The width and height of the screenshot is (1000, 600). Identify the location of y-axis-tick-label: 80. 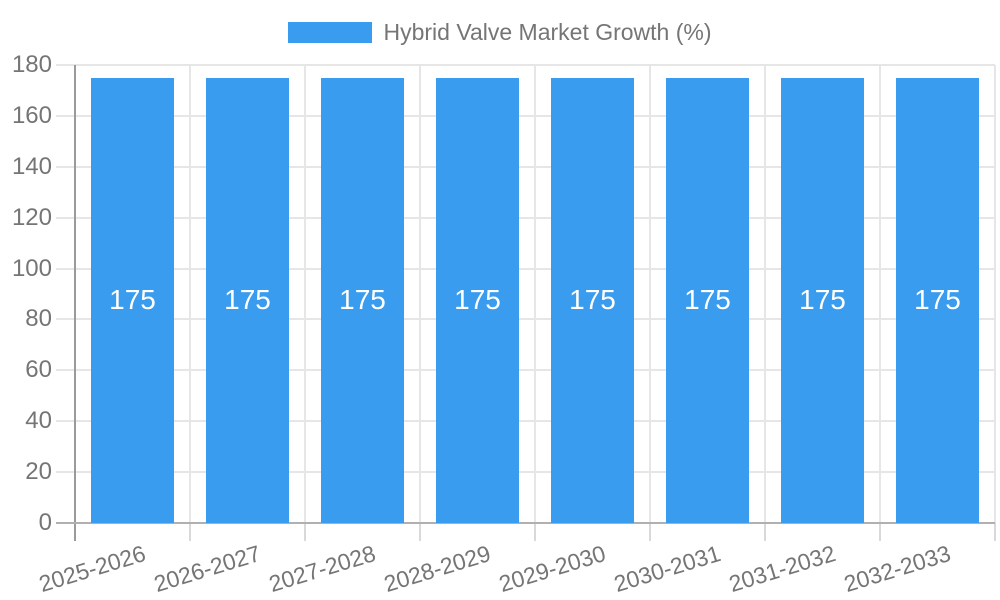
(38, 319).